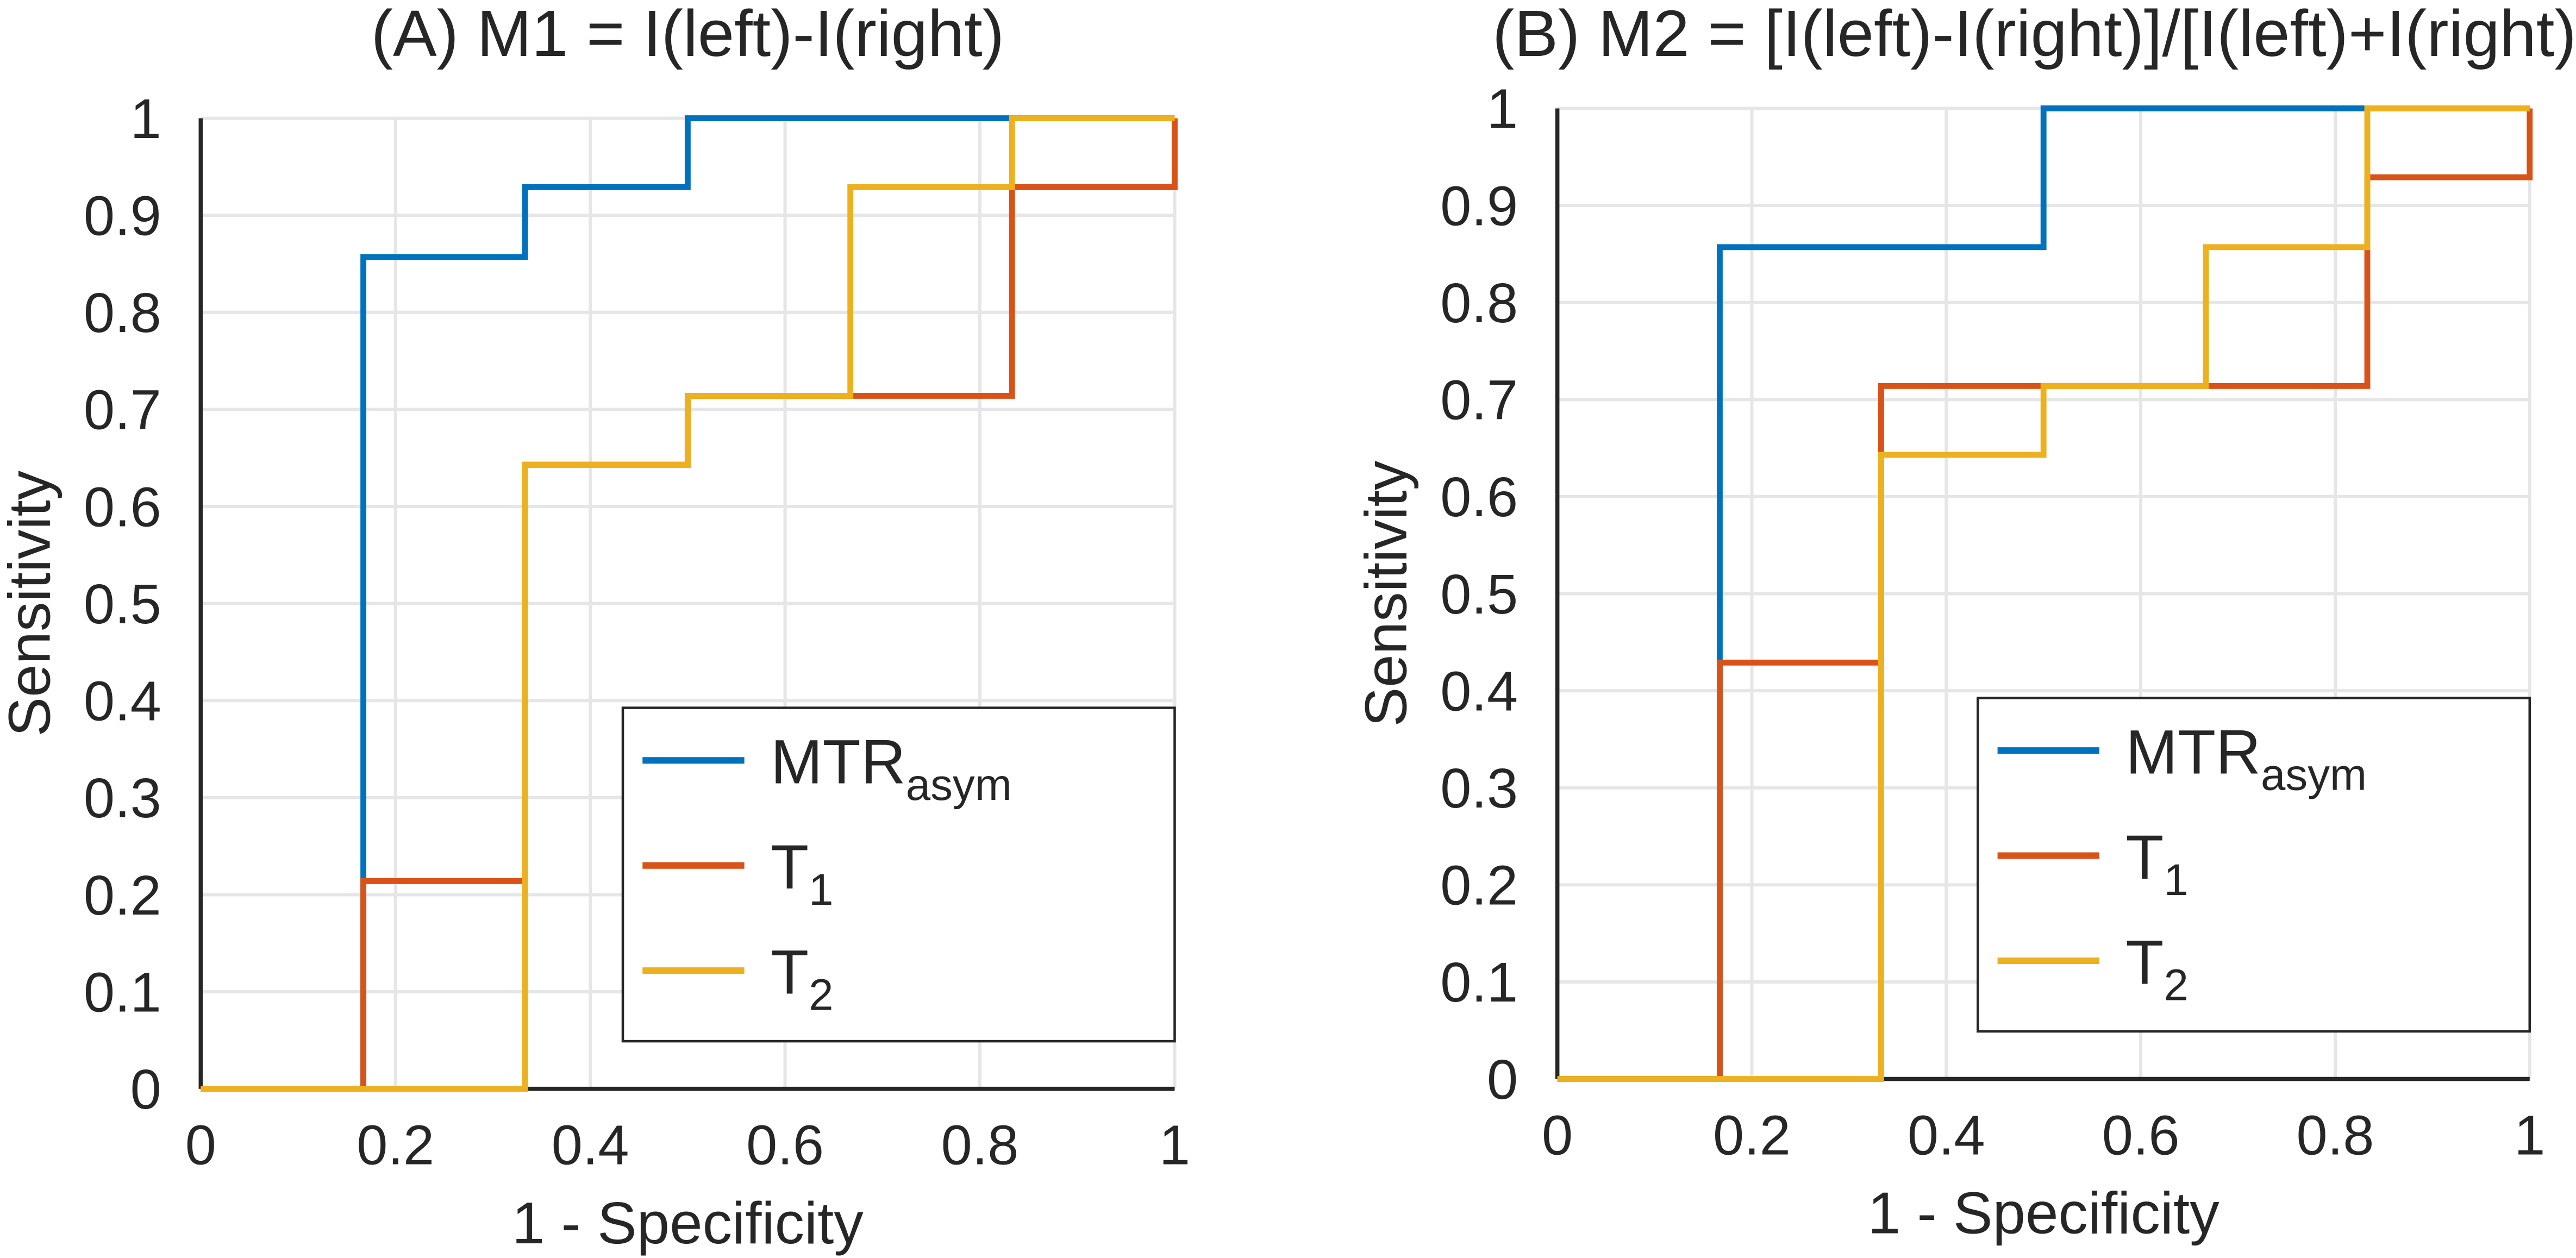 Image resolution: width=2576 pixels, height=1258 pixels. Describe the element at coordinates (688, 35) in the screenshot. I see `chart-title: (A) M1 = I(left)-I(right)` at that location.